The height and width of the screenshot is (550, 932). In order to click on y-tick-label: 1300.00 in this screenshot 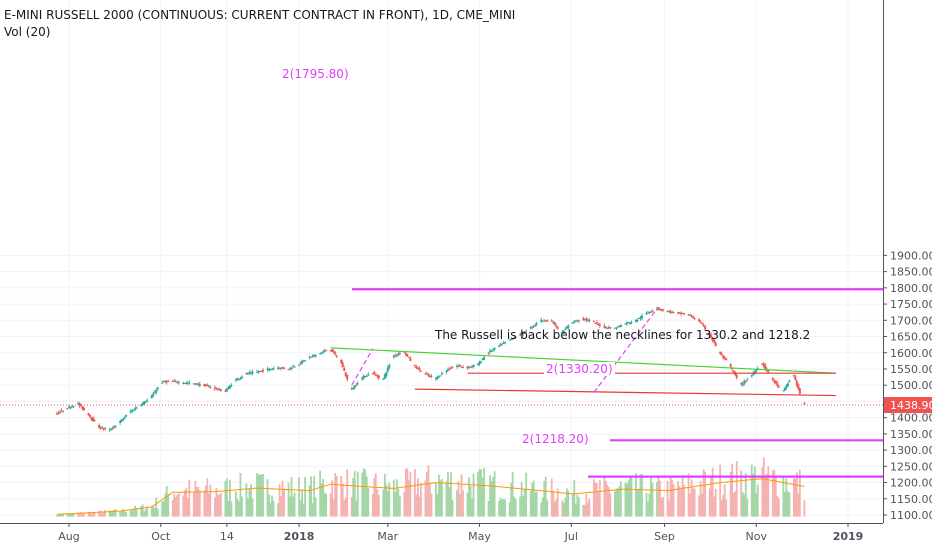, I will do `click(911, 450)`.